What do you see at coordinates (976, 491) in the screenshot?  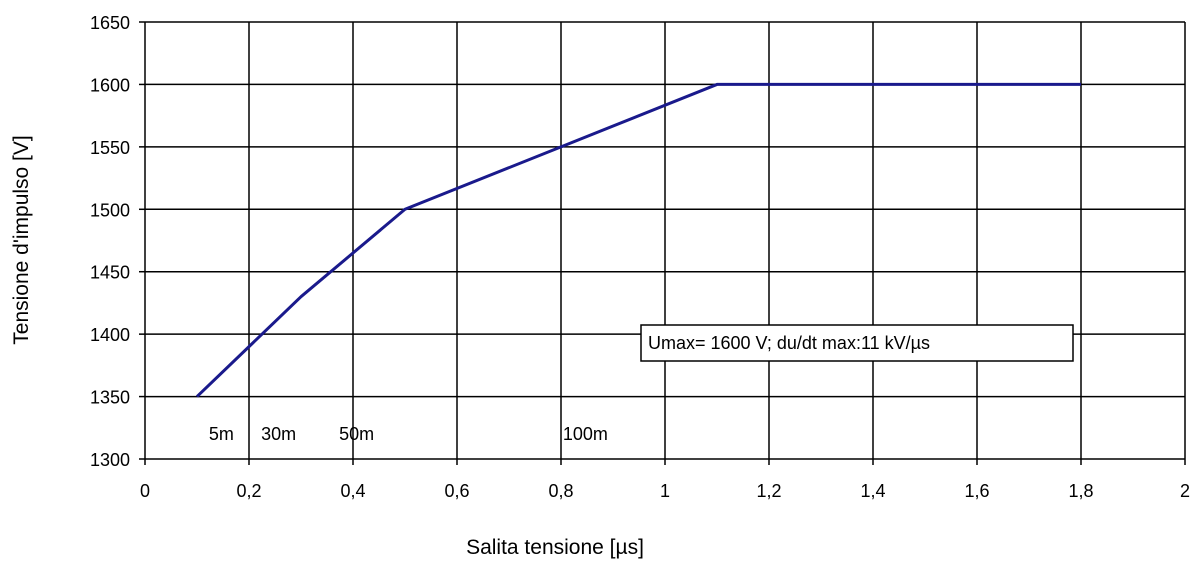 I see `x-tick-label: 1,6` at bounding box center [976, 491].